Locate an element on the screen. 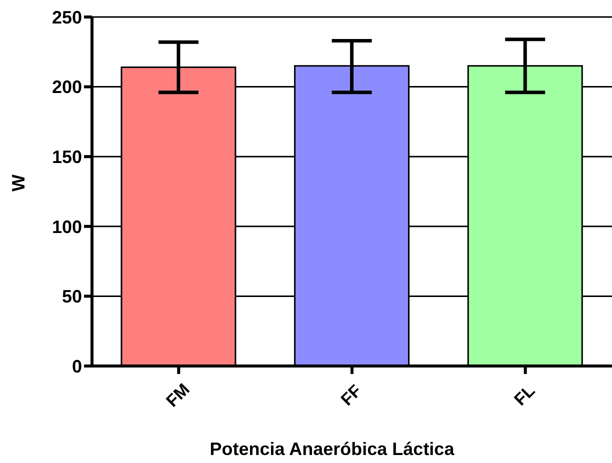  x-tick-label: FF is located at coordinates (351, 395).